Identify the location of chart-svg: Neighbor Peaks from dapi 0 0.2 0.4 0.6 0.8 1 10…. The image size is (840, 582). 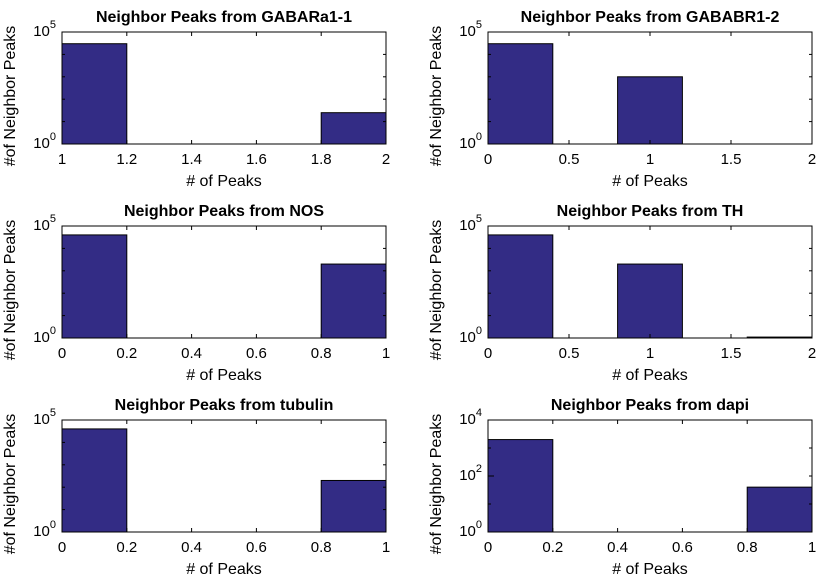
(622, 487).